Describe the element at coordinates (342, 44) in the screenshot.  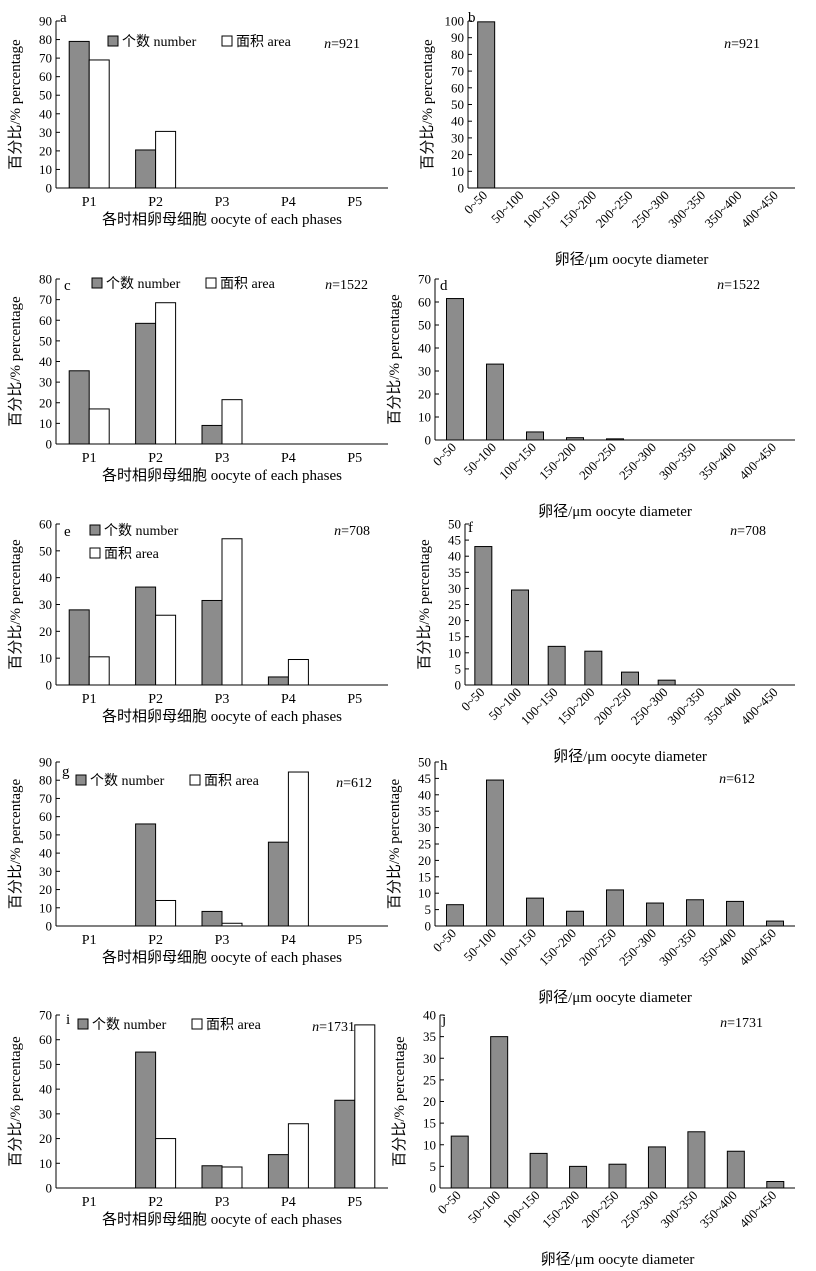
I see `sample-size-label: n=921` at that location.